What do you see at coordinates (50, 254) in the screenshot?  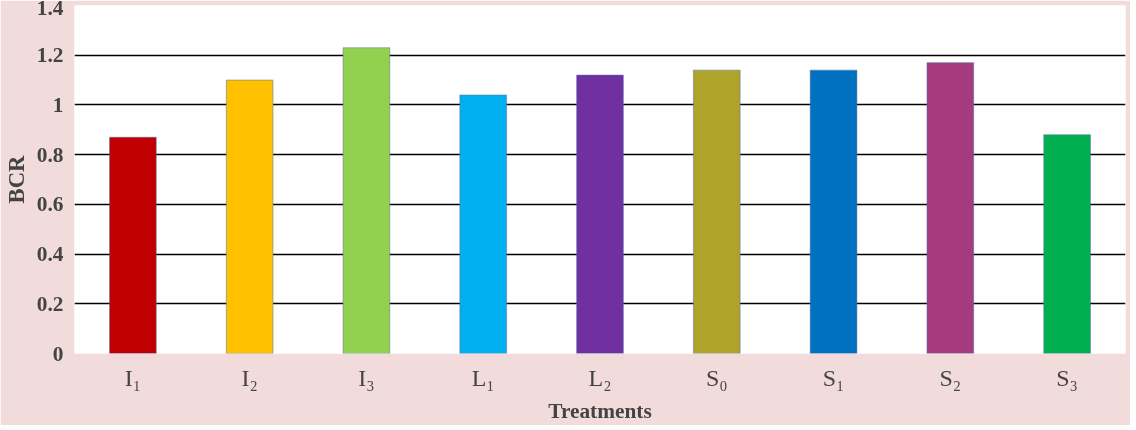 I see `y-tick-label: 0.4` at bounding box center [50, 254].